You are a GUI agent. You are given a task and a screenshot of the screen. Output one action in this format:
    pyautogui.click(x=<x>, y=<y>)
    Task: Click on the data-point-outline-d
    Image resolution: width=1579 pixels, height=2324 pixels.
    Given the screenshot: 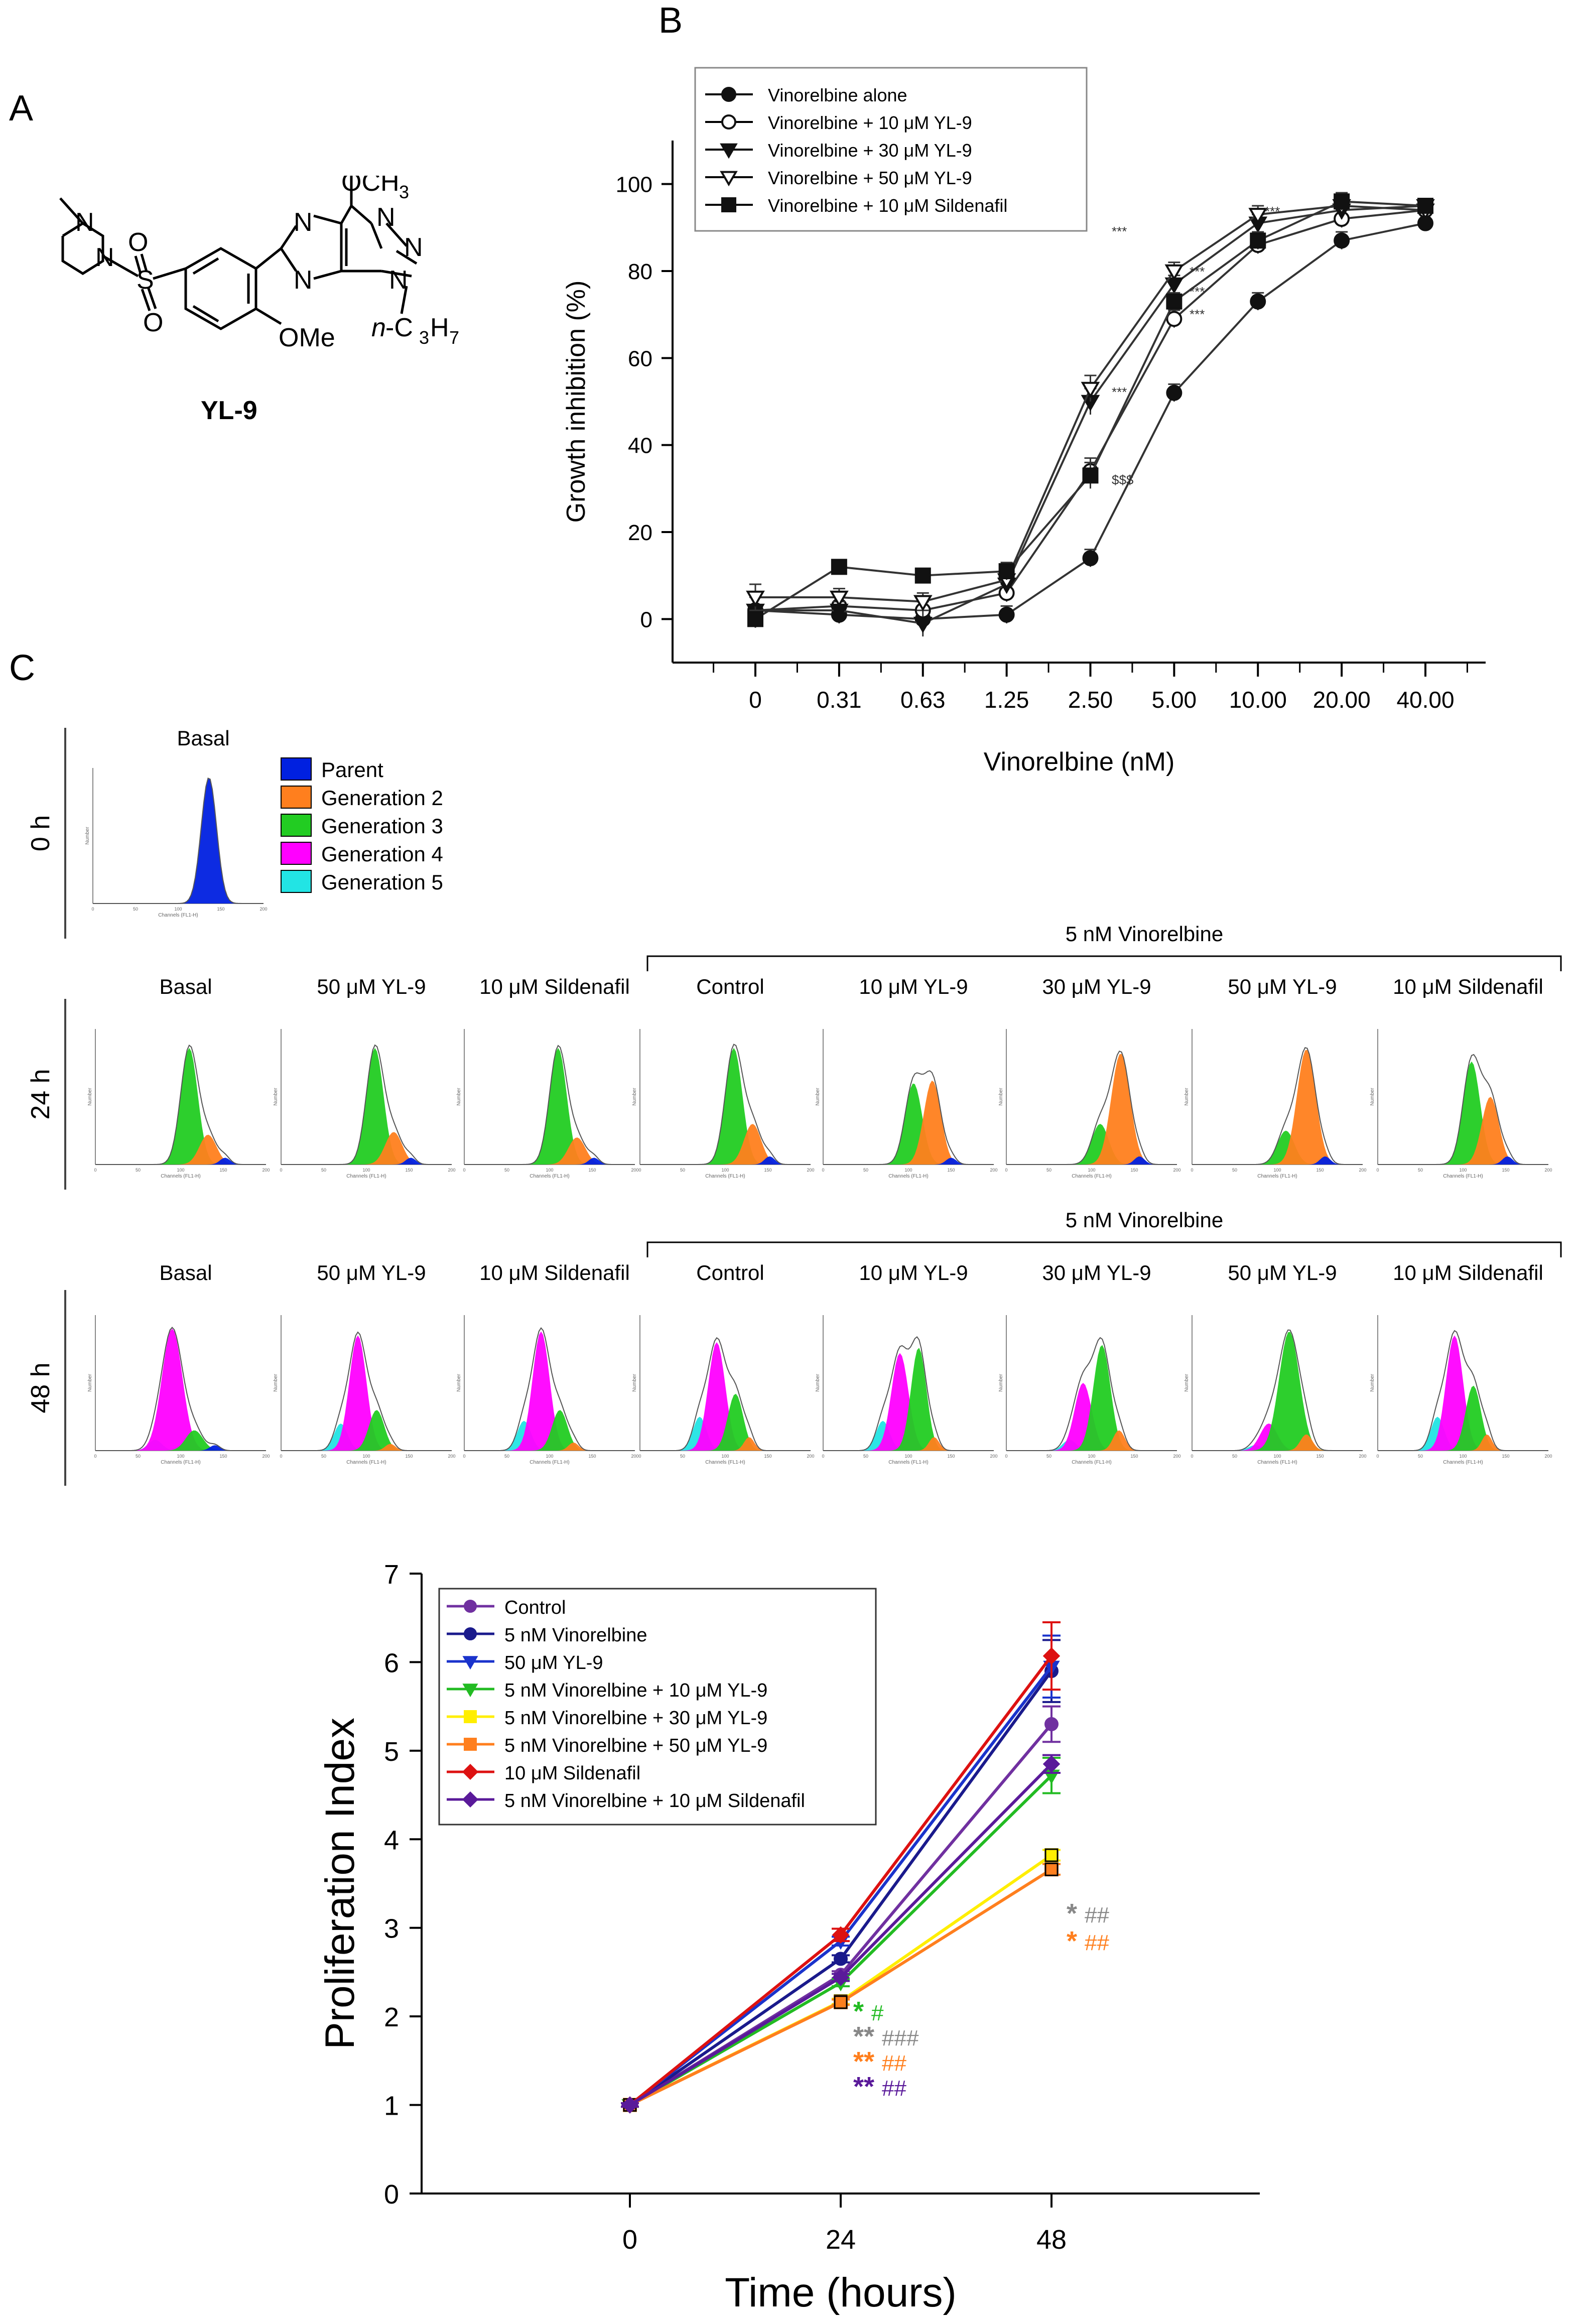 What is the action you would take?
    pyautogui.click(x=1052, y=1855)
    